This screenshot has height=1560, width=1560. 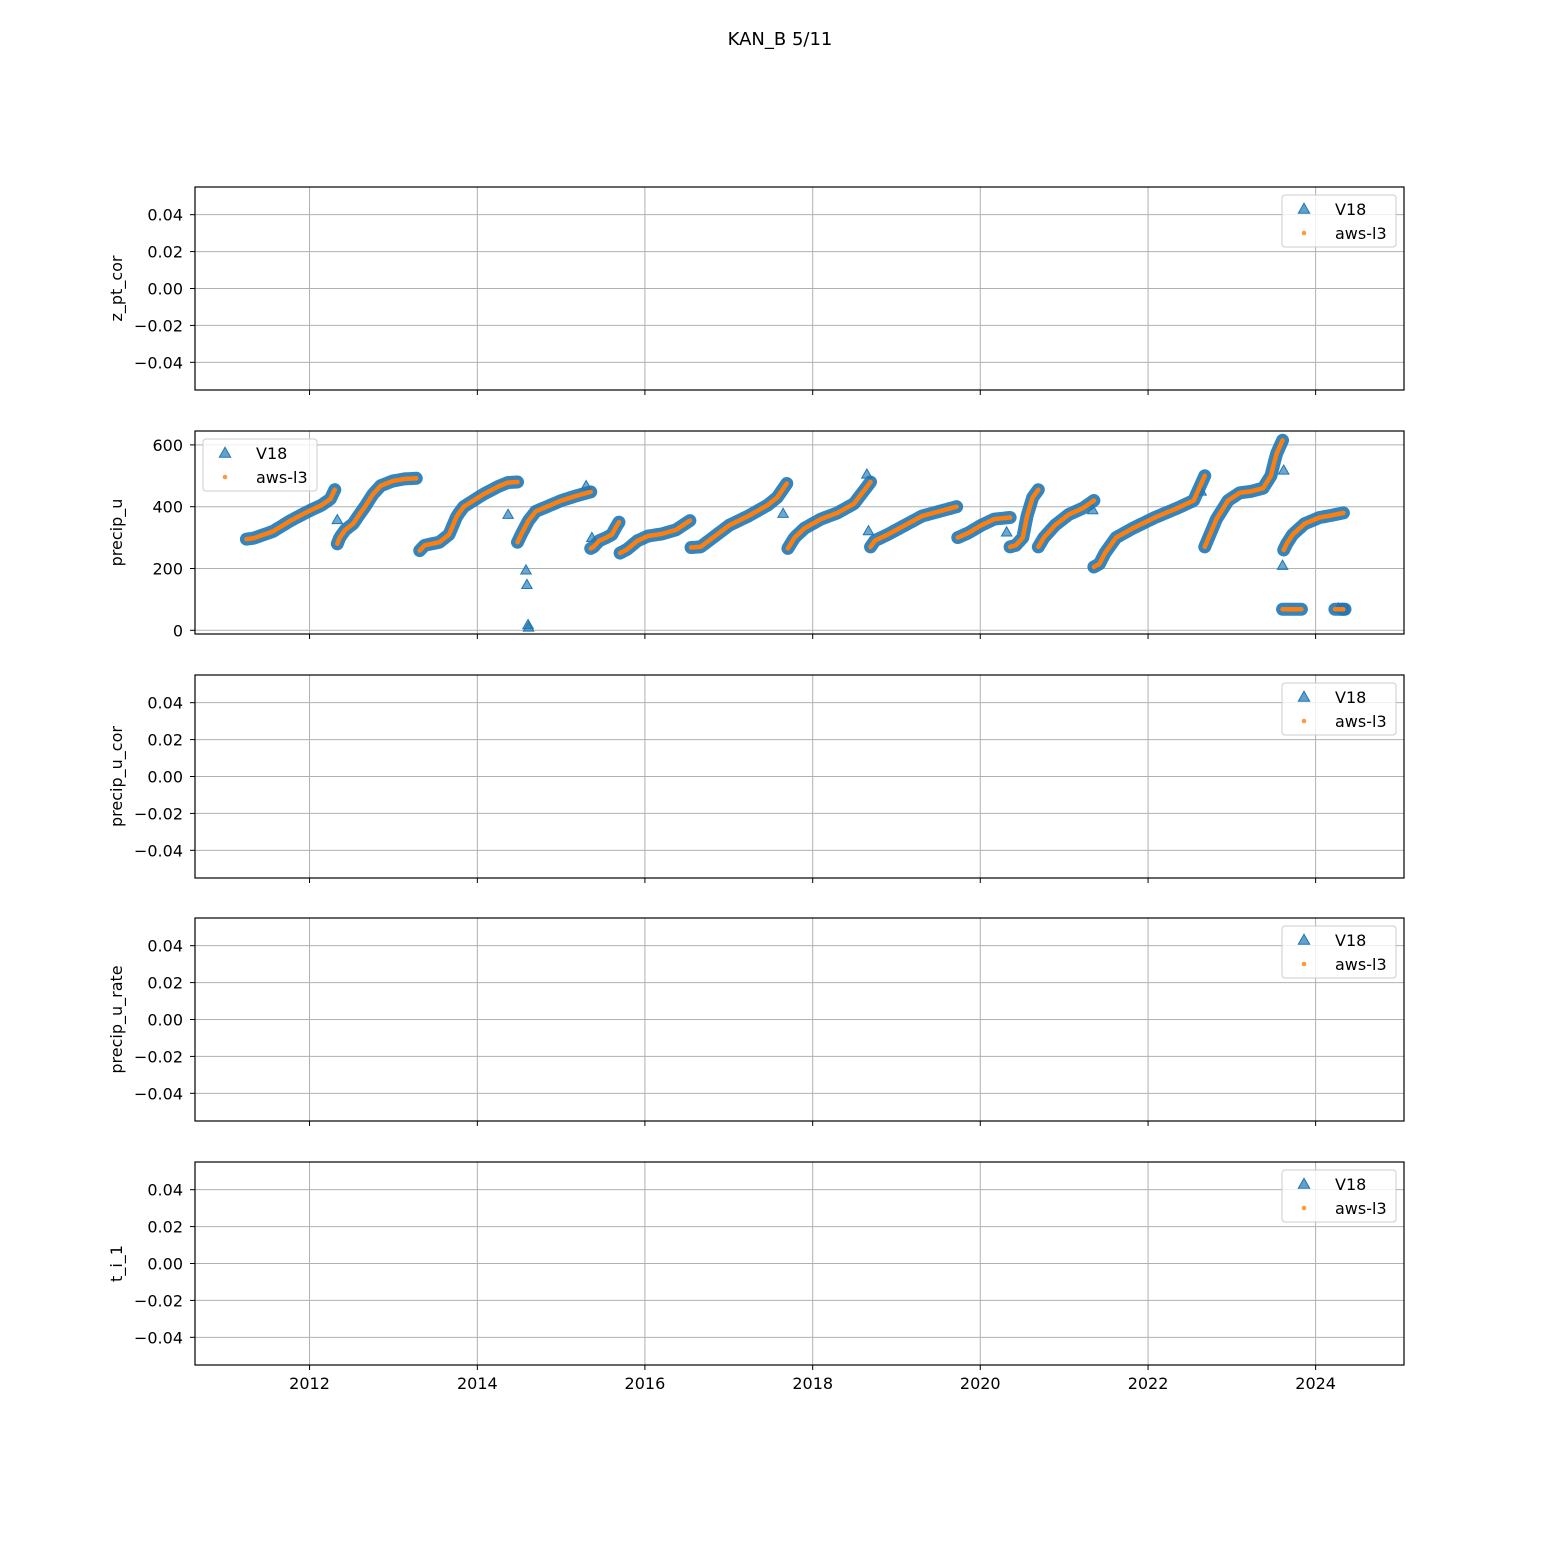 What do you see at coordinates (117, 1263) in the screenshot?
I see `y-axis-label: t_i_1` at bounding box center [117, 1263].